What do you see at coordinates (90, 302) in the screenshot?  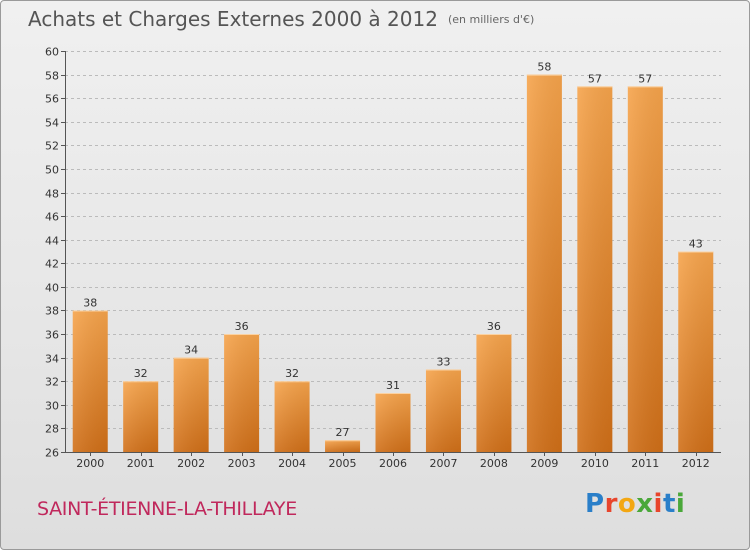 I see `value-label: 38` at bounding box center [90, 302].